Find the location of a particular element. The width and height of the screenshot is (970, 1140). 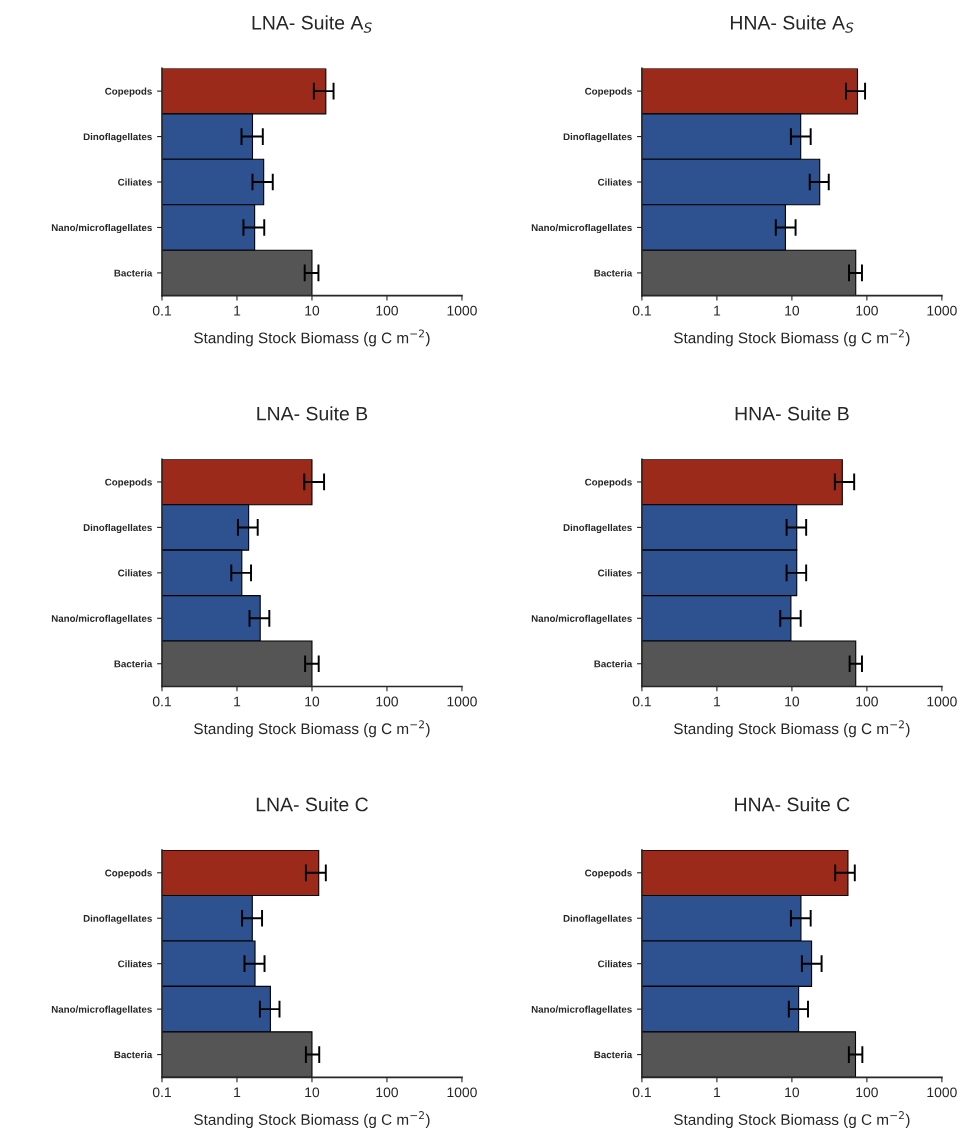

chart-title: HNA- Suite C is located at coordinates (792, 804).